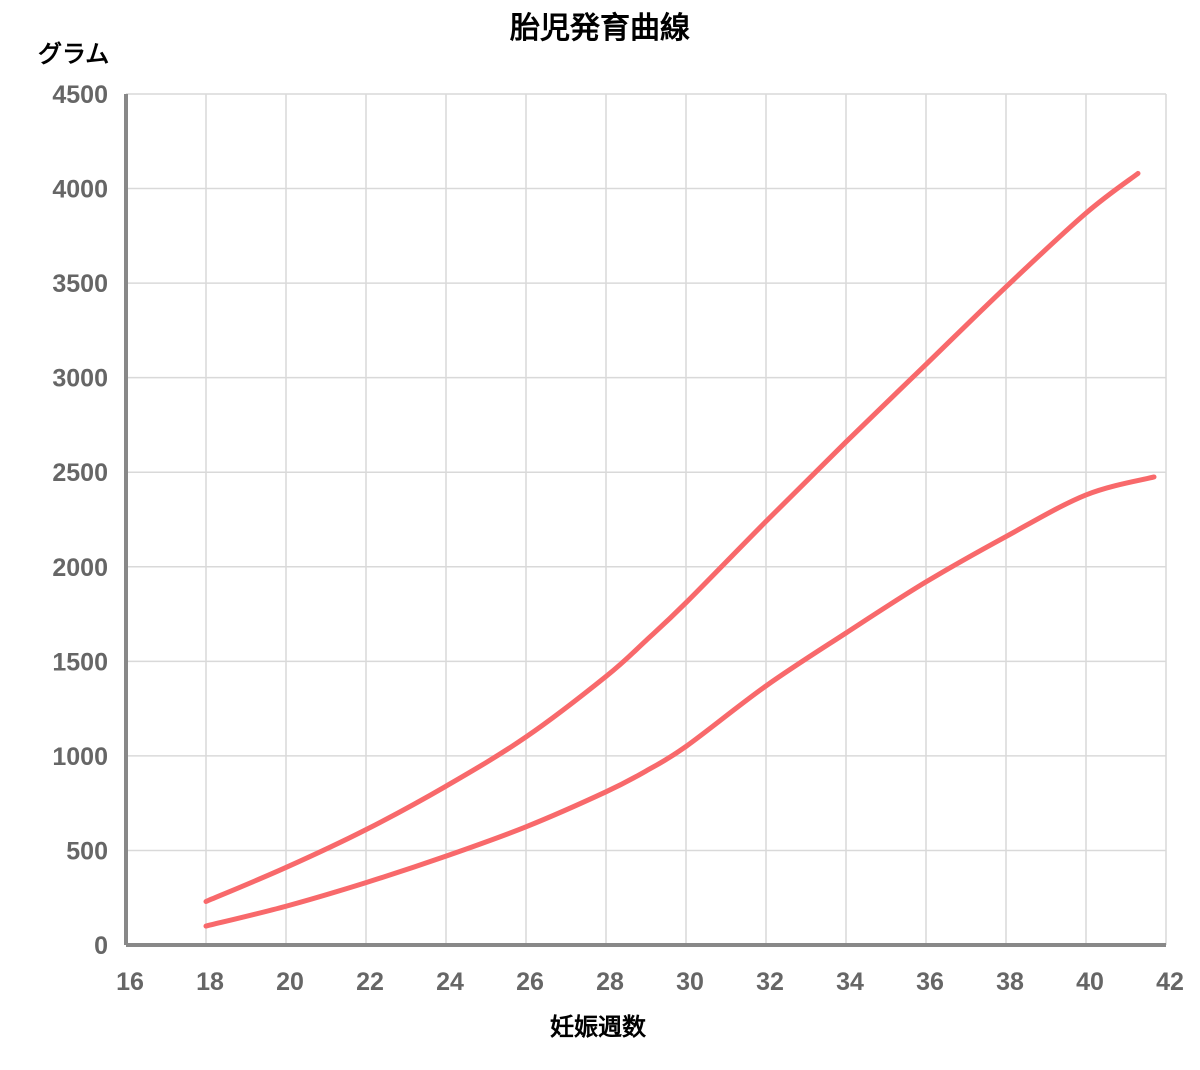 This screenshot has width=1200, height=1070. I want to click on y-tick-label: 3000, so click(80, 379).